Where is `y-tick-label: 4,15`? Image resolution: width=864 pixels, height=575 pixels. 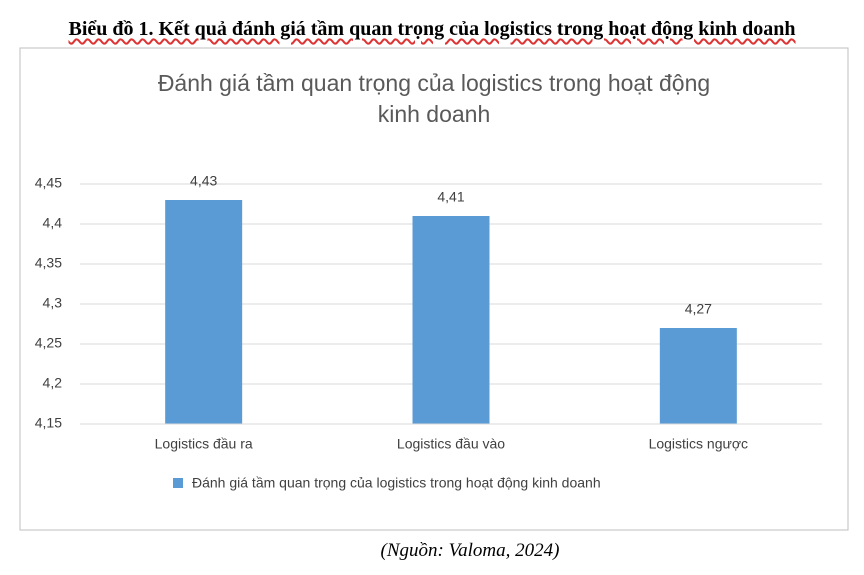
y-tick-label: 4,15 is located at coordinates (48, 423).